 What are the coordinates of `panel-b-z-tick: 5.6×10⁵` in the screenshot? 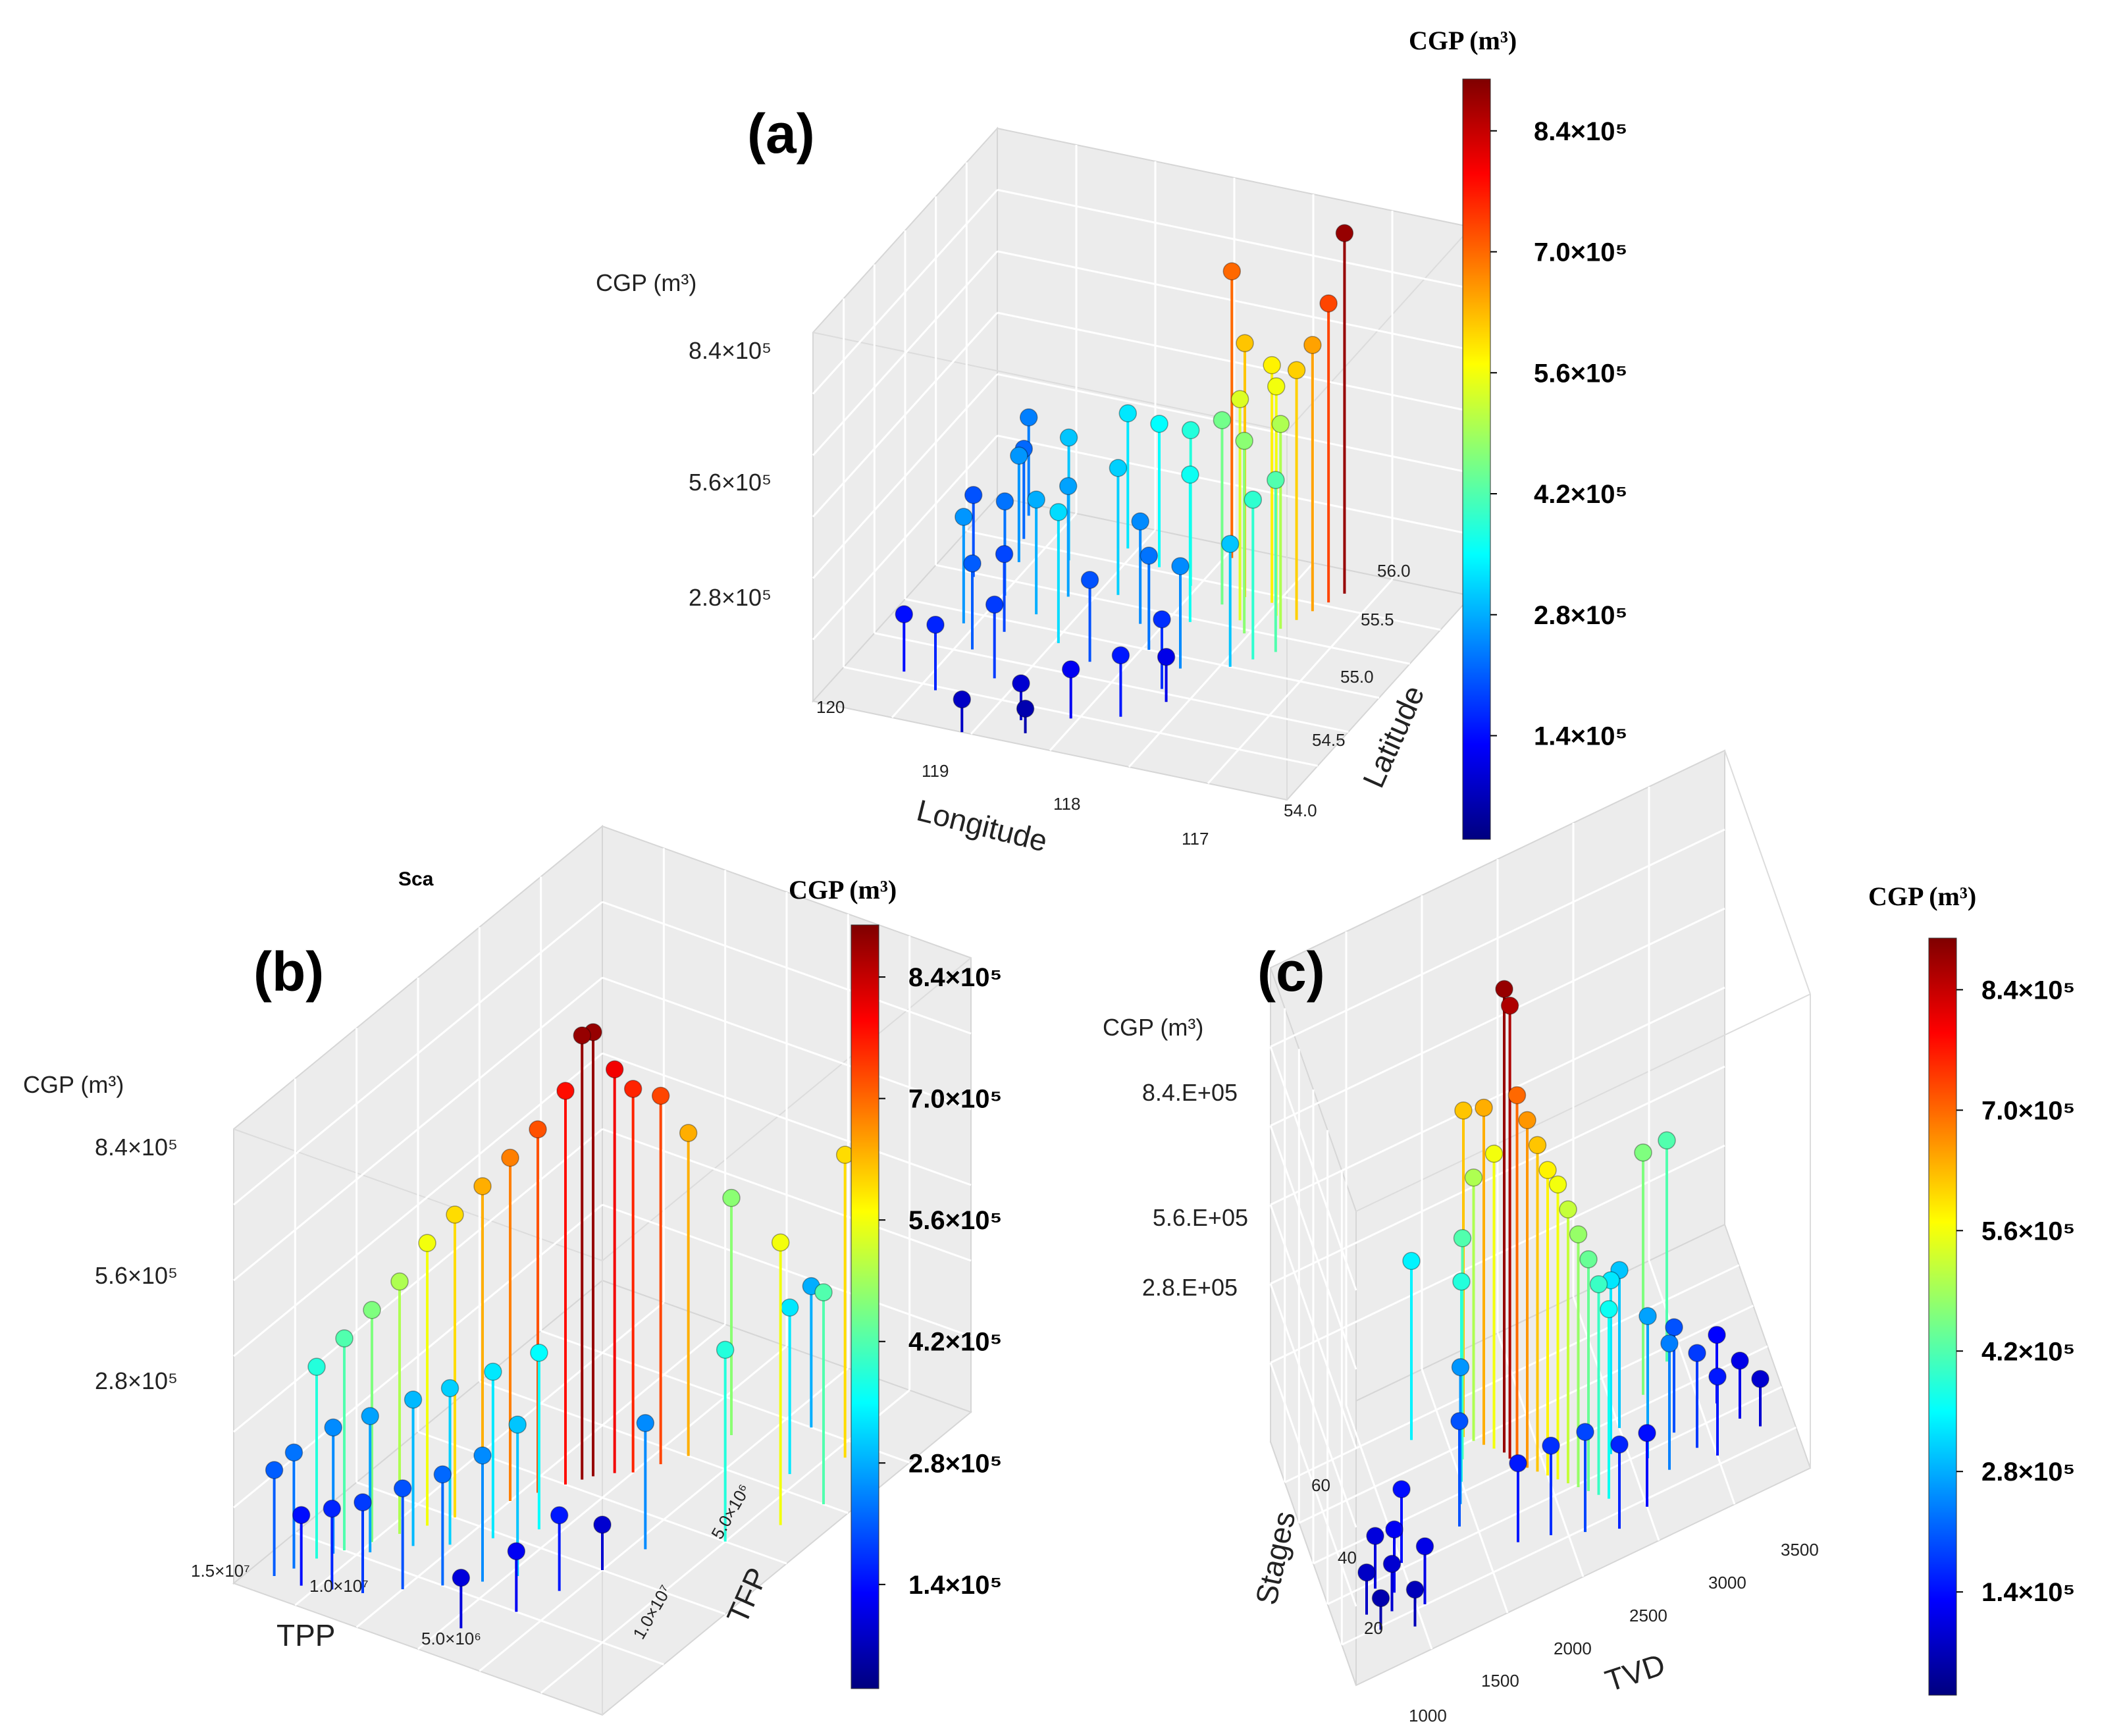 It's located at (136, 1275).